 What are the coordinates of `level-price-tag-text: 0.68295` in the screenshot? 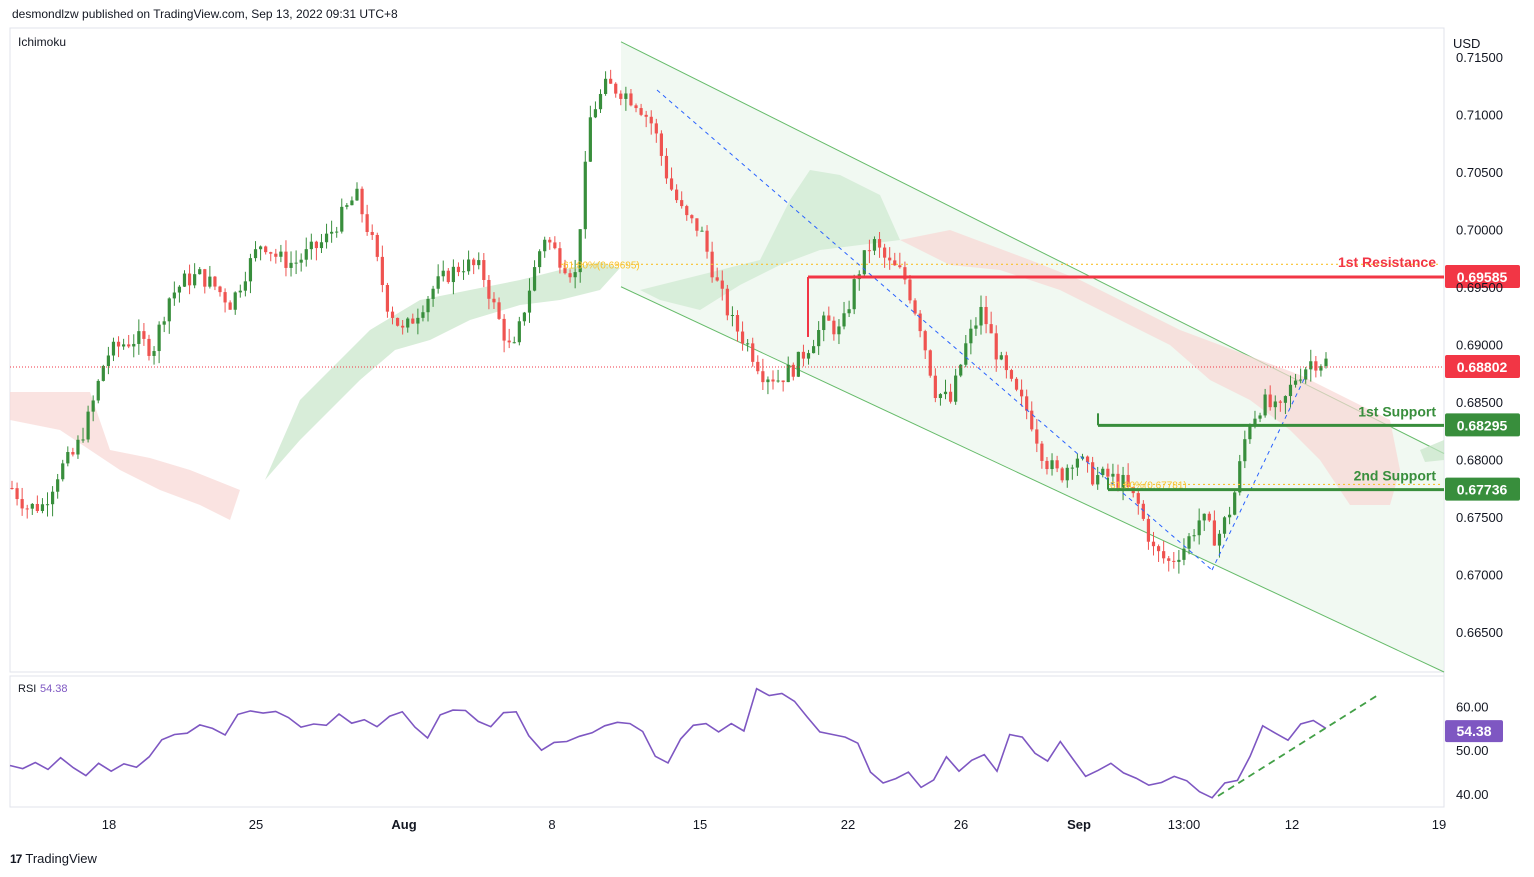 It's located at (1482, 425).